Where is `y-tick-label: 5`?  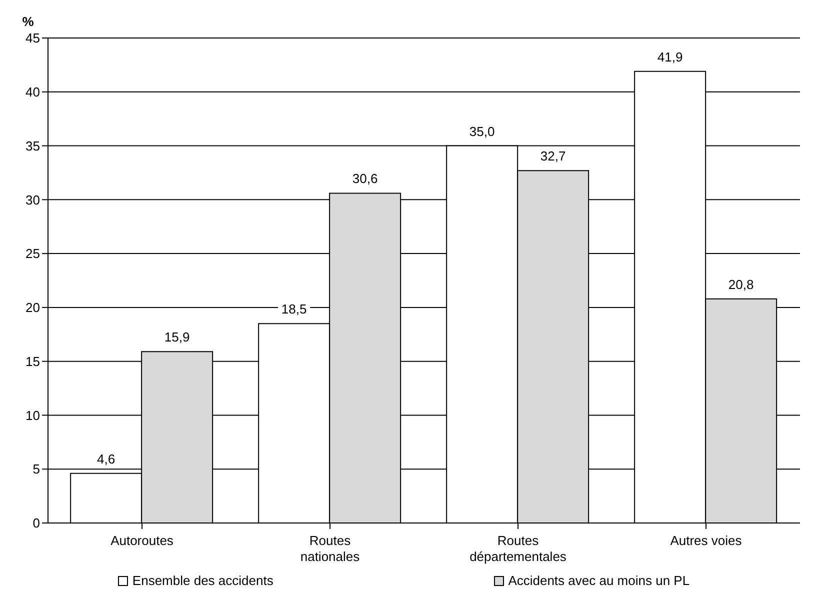
y-tick-label: 5 is located at coordinates (36, 469).